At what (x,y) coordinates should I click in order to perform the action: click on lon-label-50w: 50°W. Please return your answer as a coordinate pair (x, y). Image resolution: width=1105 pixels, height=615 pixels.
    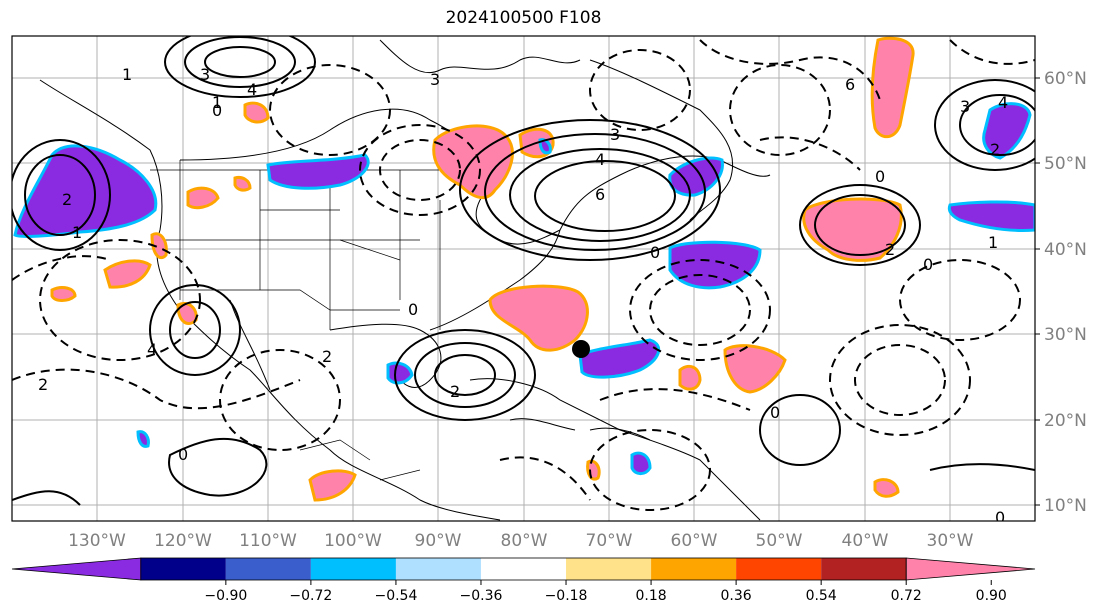
    Looking at the image, I should click on (779, 541).